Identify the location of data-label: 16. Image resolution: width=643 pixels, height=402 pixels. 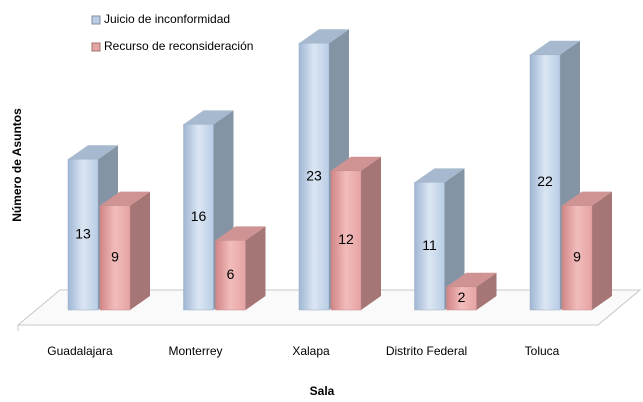
(199, 216).